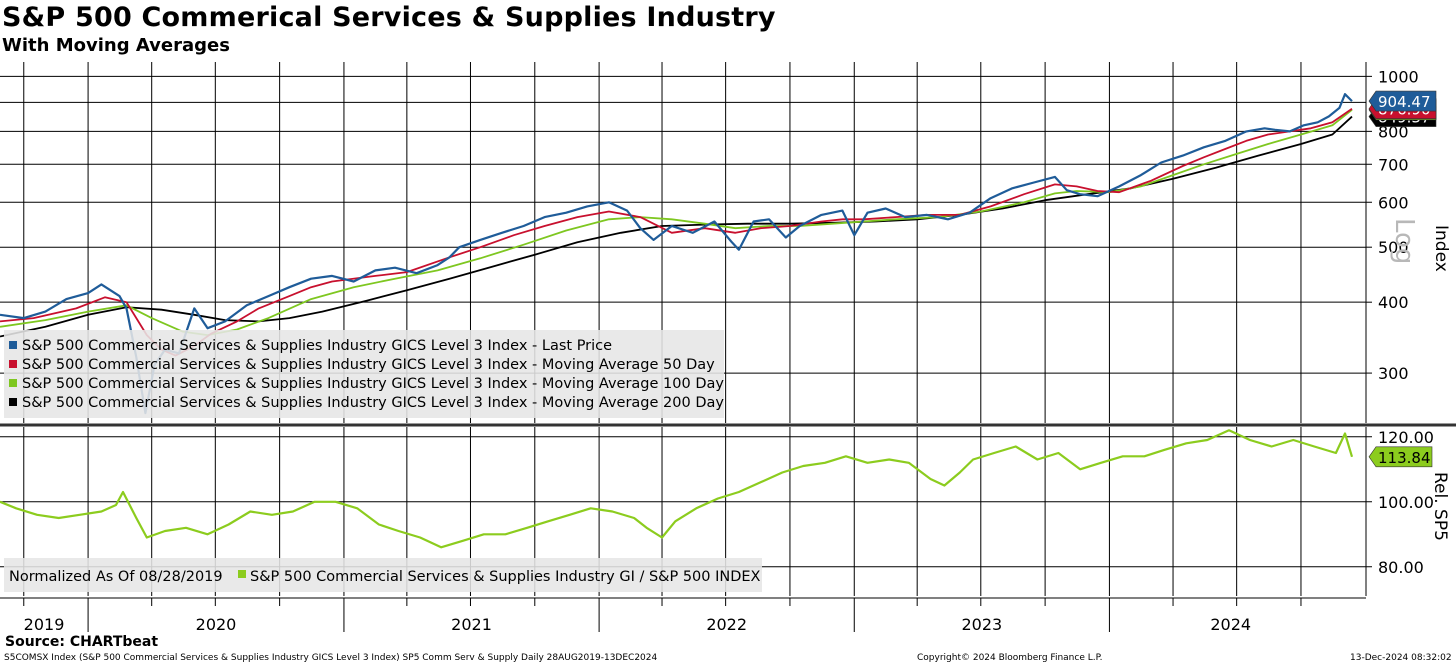 Image resolution: width=1456 pixels, height=666 pixels. I want to click on x-tick-label: 2022, so click(726, 624).